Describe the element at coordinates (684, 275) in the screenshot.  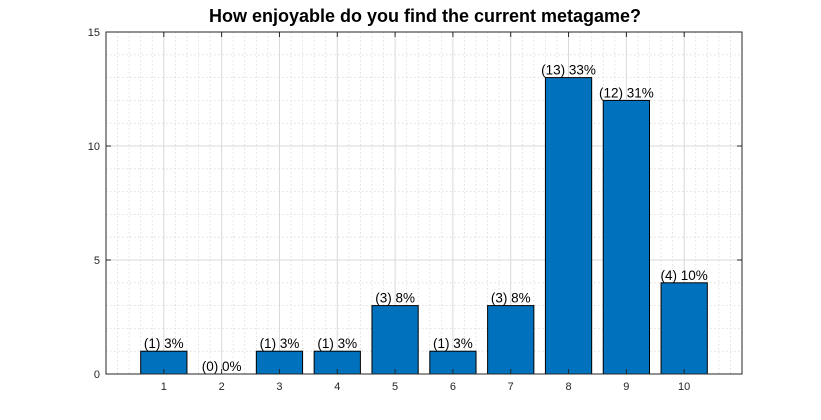
I see `data-label-10: (4) 10%` at that location.